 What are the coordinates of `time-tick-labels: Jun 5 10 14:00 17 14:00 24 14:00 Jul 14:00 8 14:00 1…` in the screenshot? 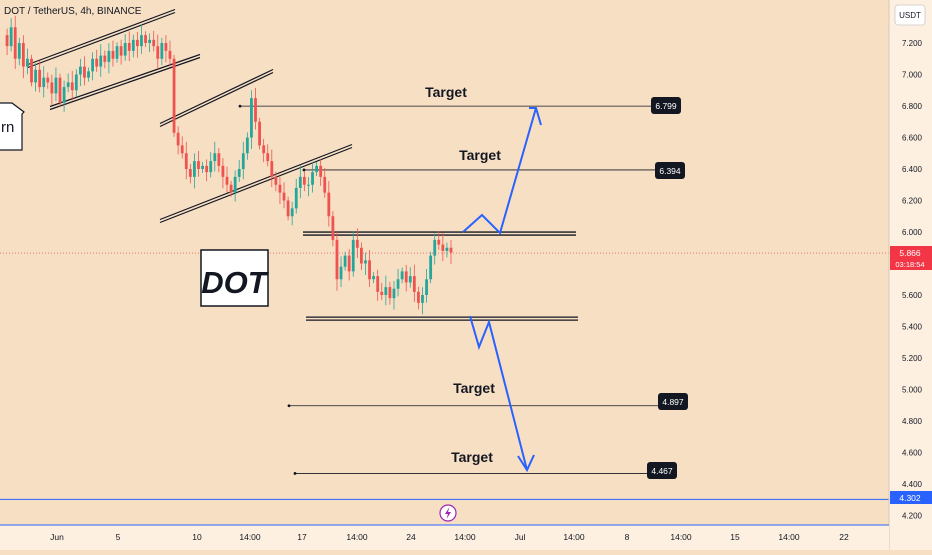 It's located at (449, 537).